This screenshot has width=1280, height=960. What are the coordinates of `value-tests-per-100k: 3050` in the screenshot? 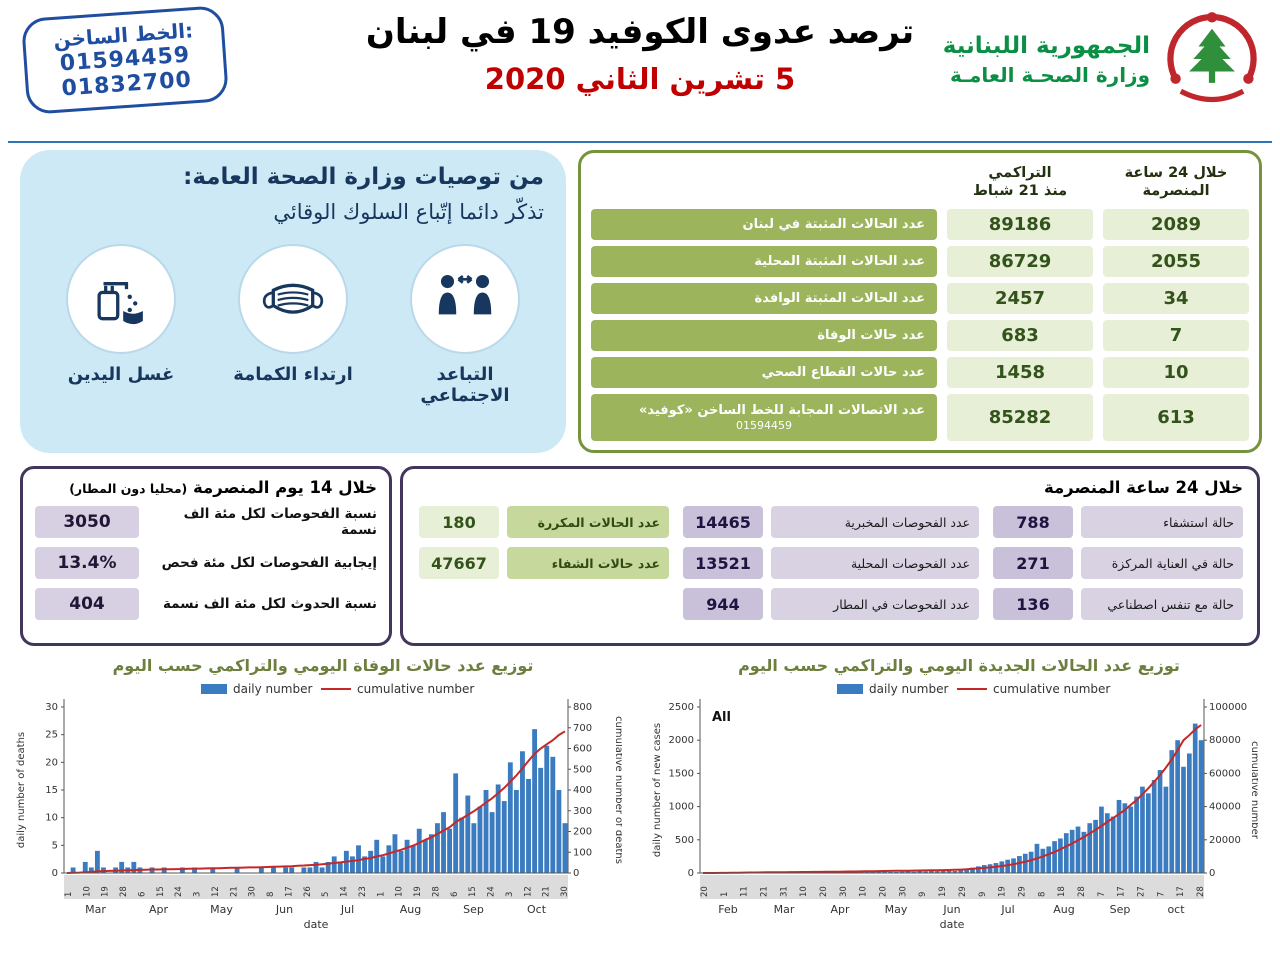 It's located at (87, 522).